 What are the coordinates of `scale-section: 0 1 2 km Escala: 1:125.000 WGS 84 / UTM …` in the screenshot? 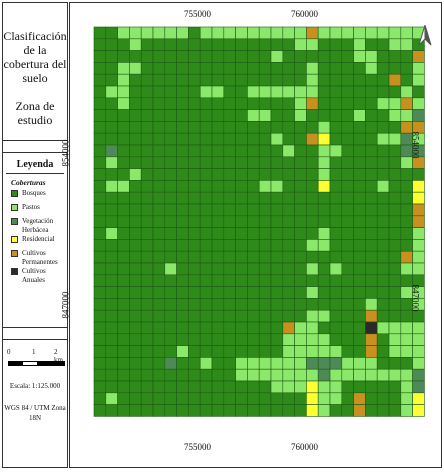 It's located at (35, 404).